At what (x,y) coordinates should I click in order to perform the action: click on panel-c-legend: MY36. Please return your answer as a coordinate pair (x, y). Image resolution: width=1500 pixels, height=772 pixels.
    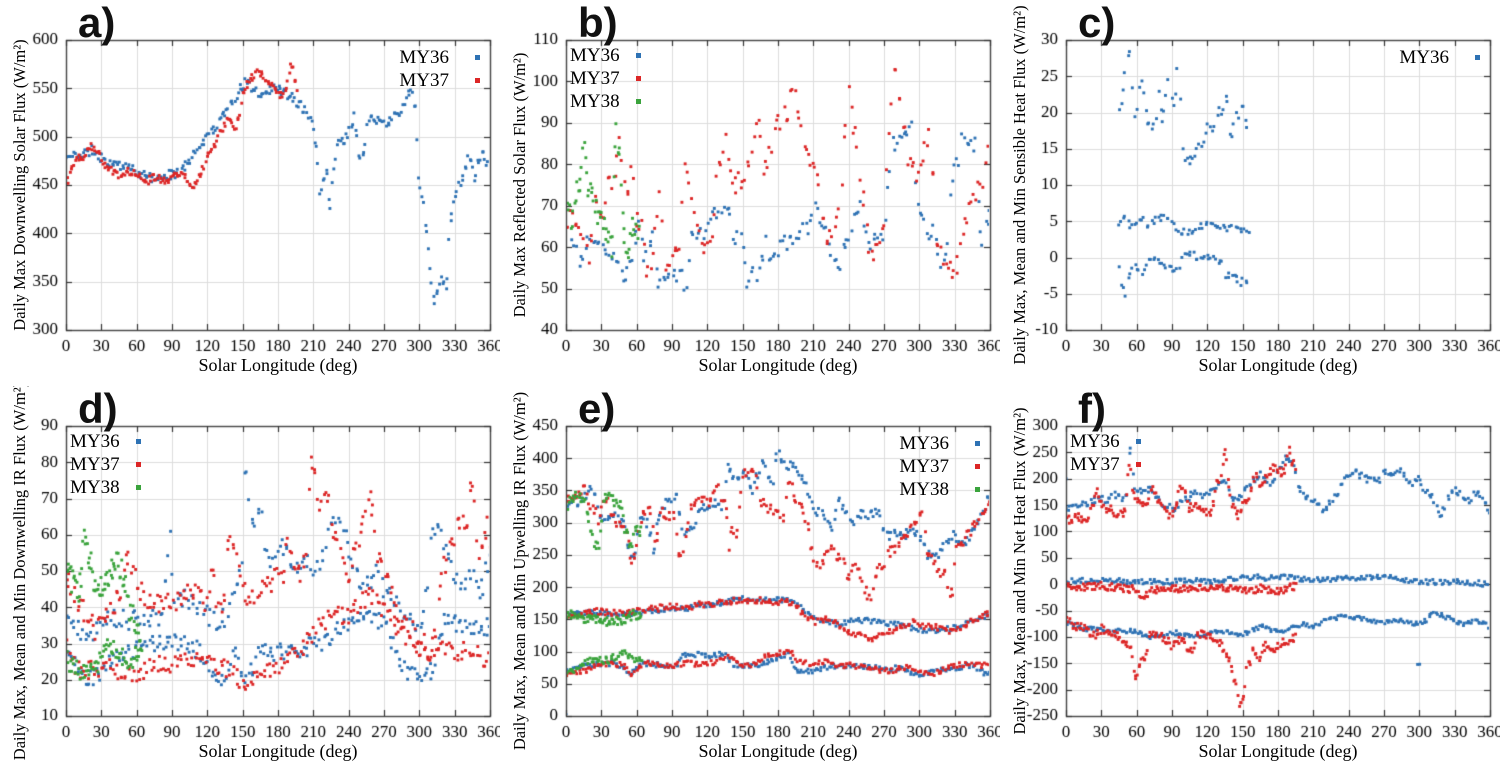
    Looking at the image, I should click on (1439, 57).